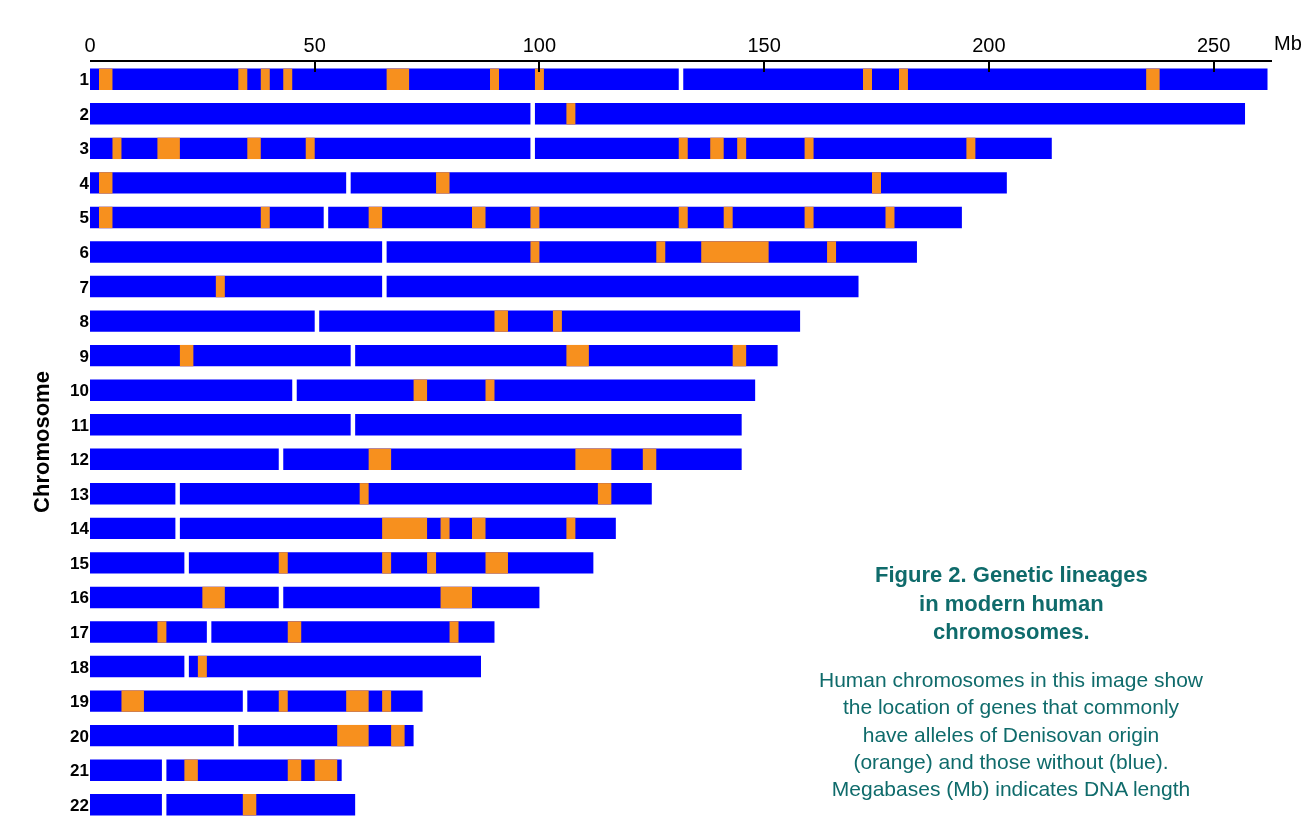 This screenshot has height=832, width=1312. I want to click on y-tick-label: 10, so click(79, 391).